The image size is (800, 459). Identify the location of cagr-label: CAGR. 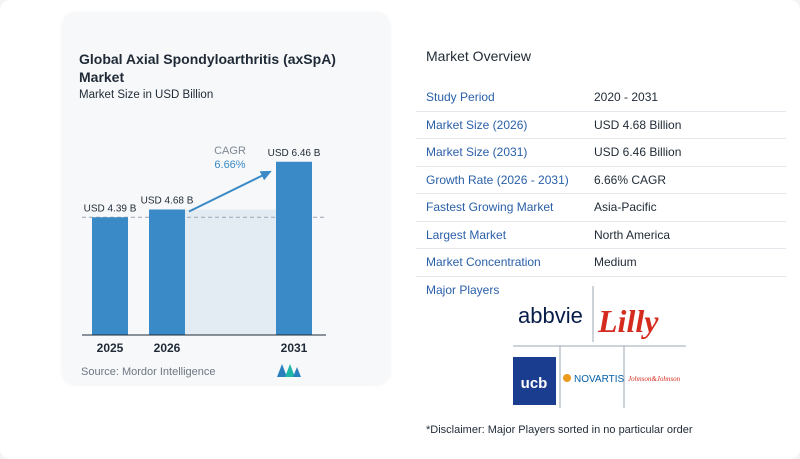
(230, 151).